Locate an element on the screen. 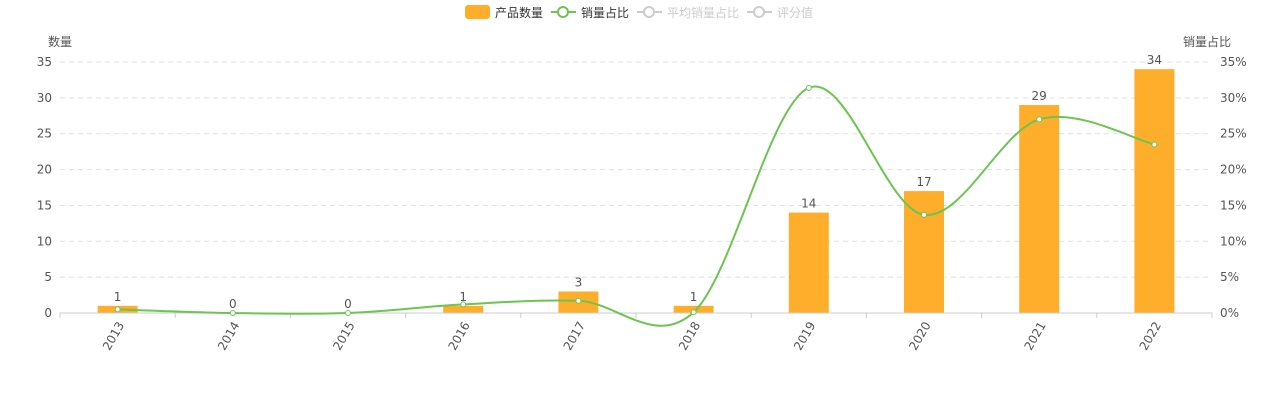  legend-item-product-count: 产品数量 is located at coordinates (503, 12).